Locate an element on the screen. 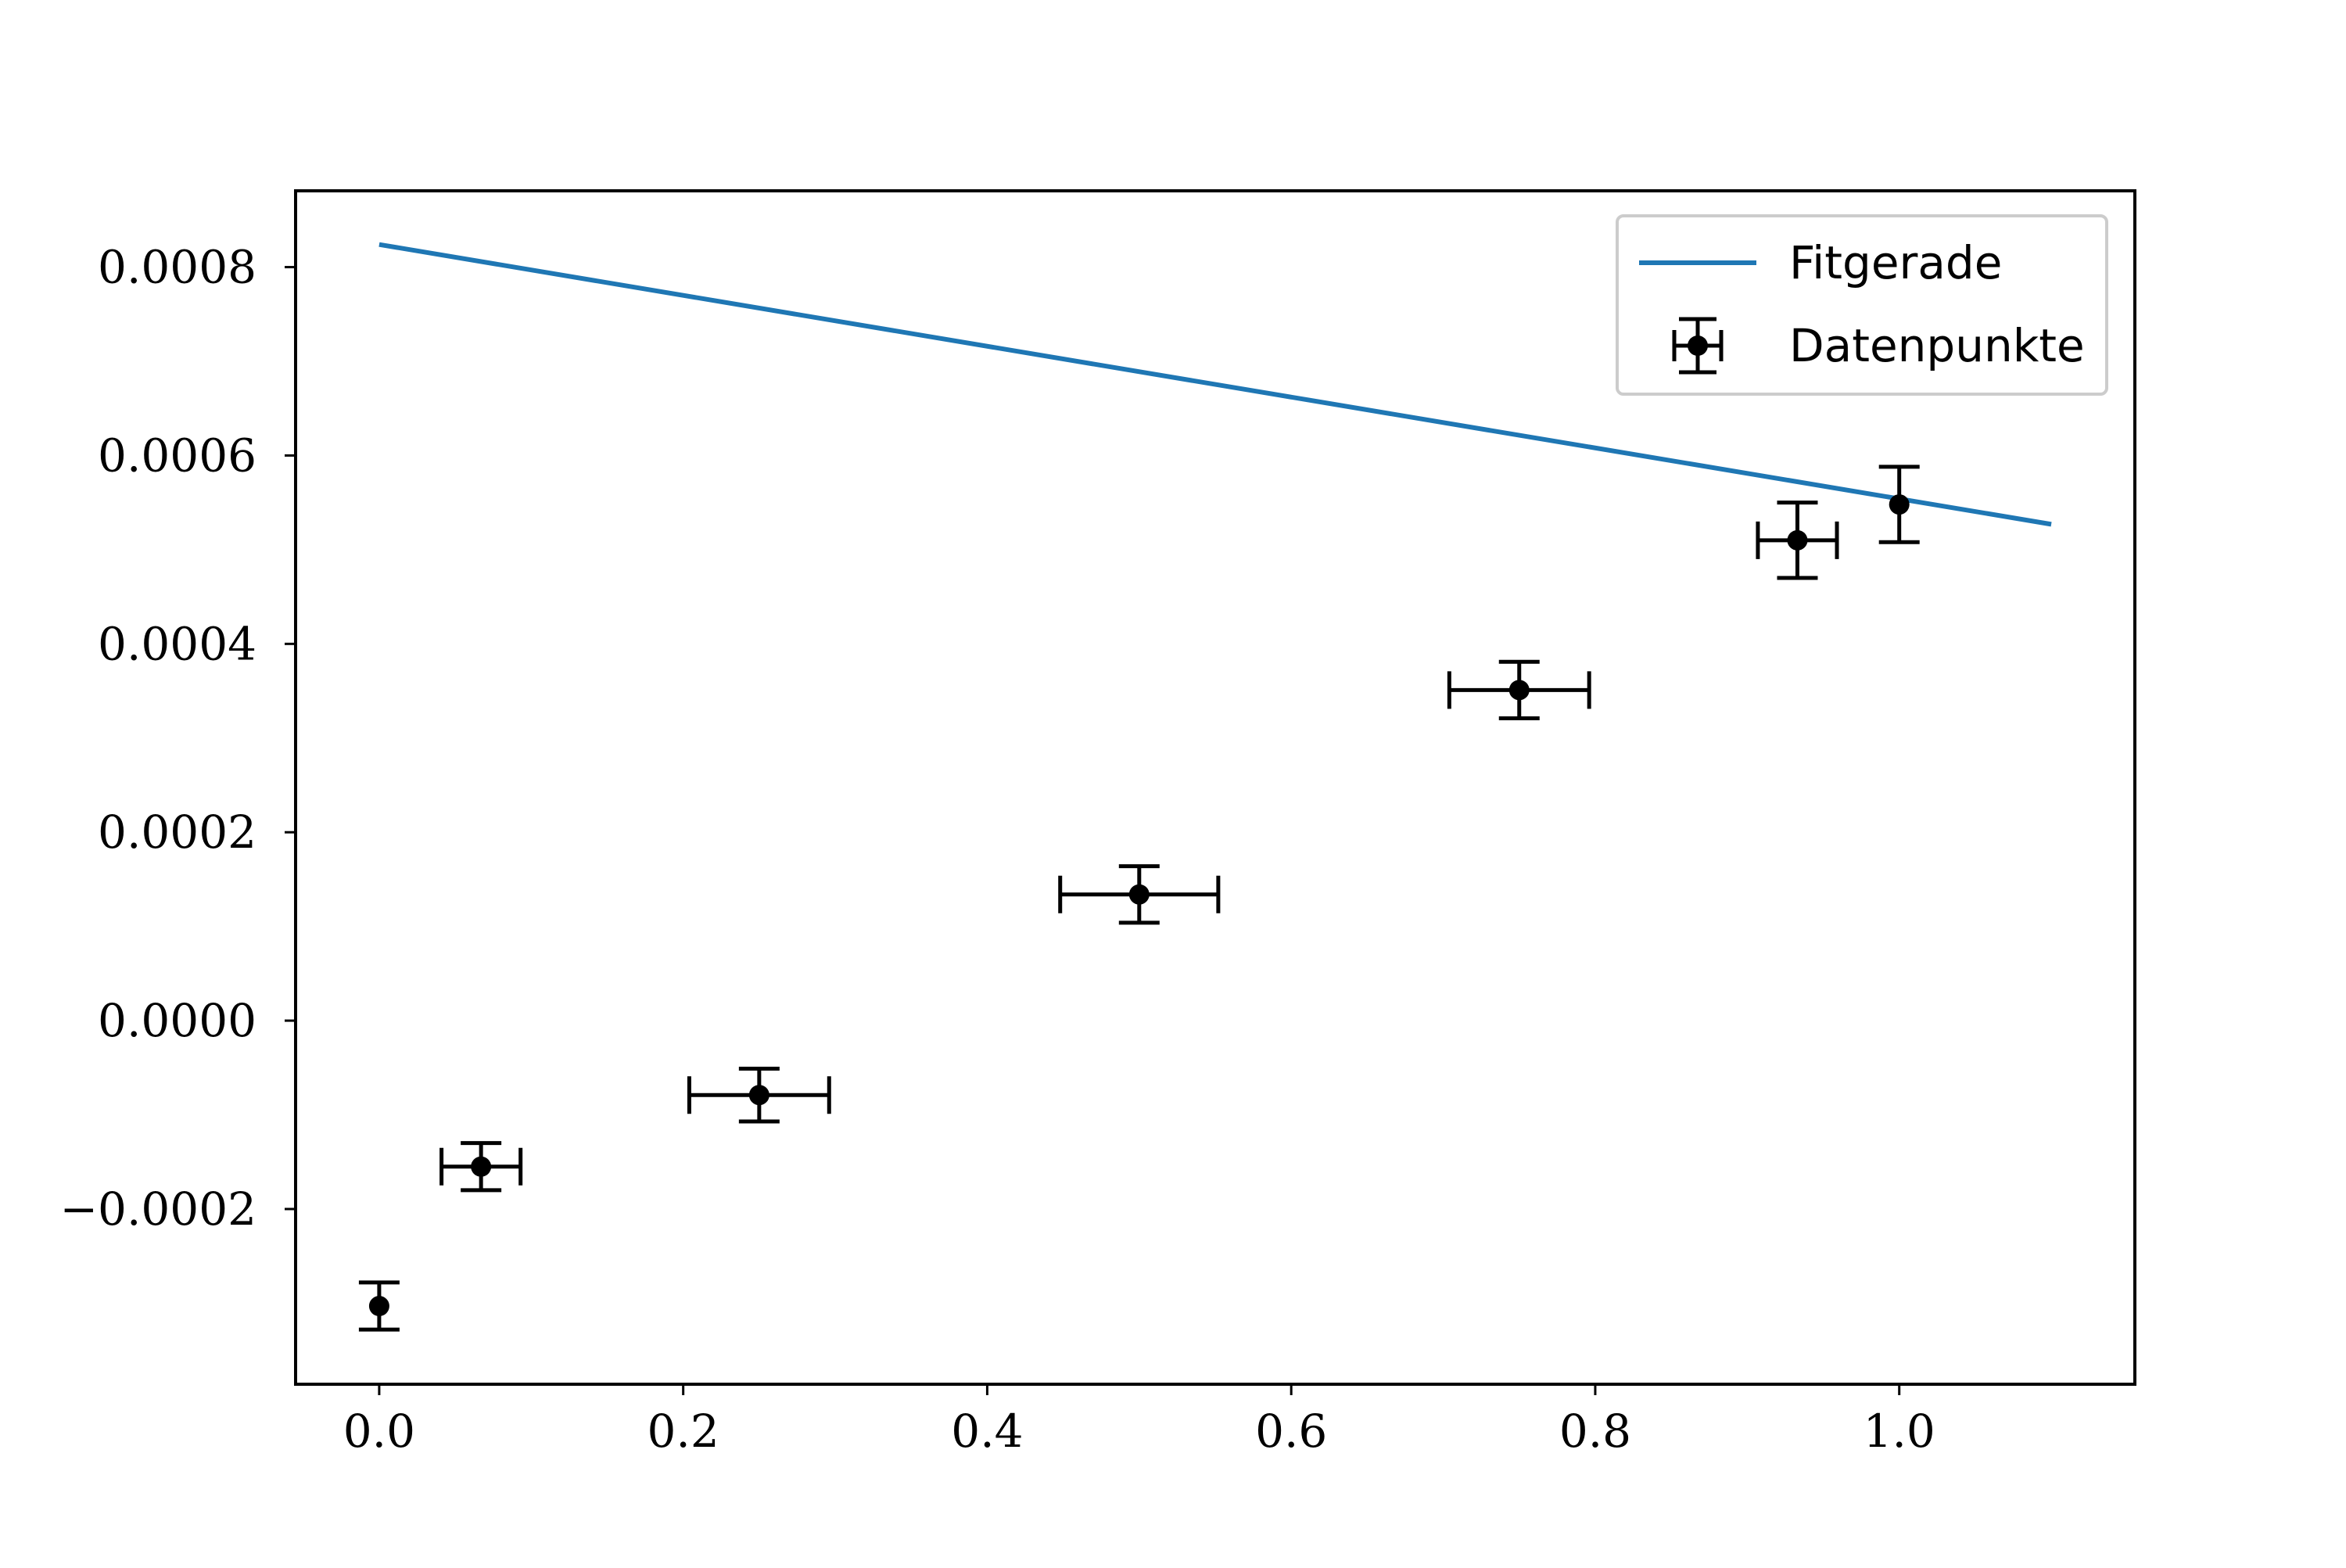 This screenshot has width=2346, height=1568. x-tick-label: 1.0 is located at coordinates (1899, 1431).